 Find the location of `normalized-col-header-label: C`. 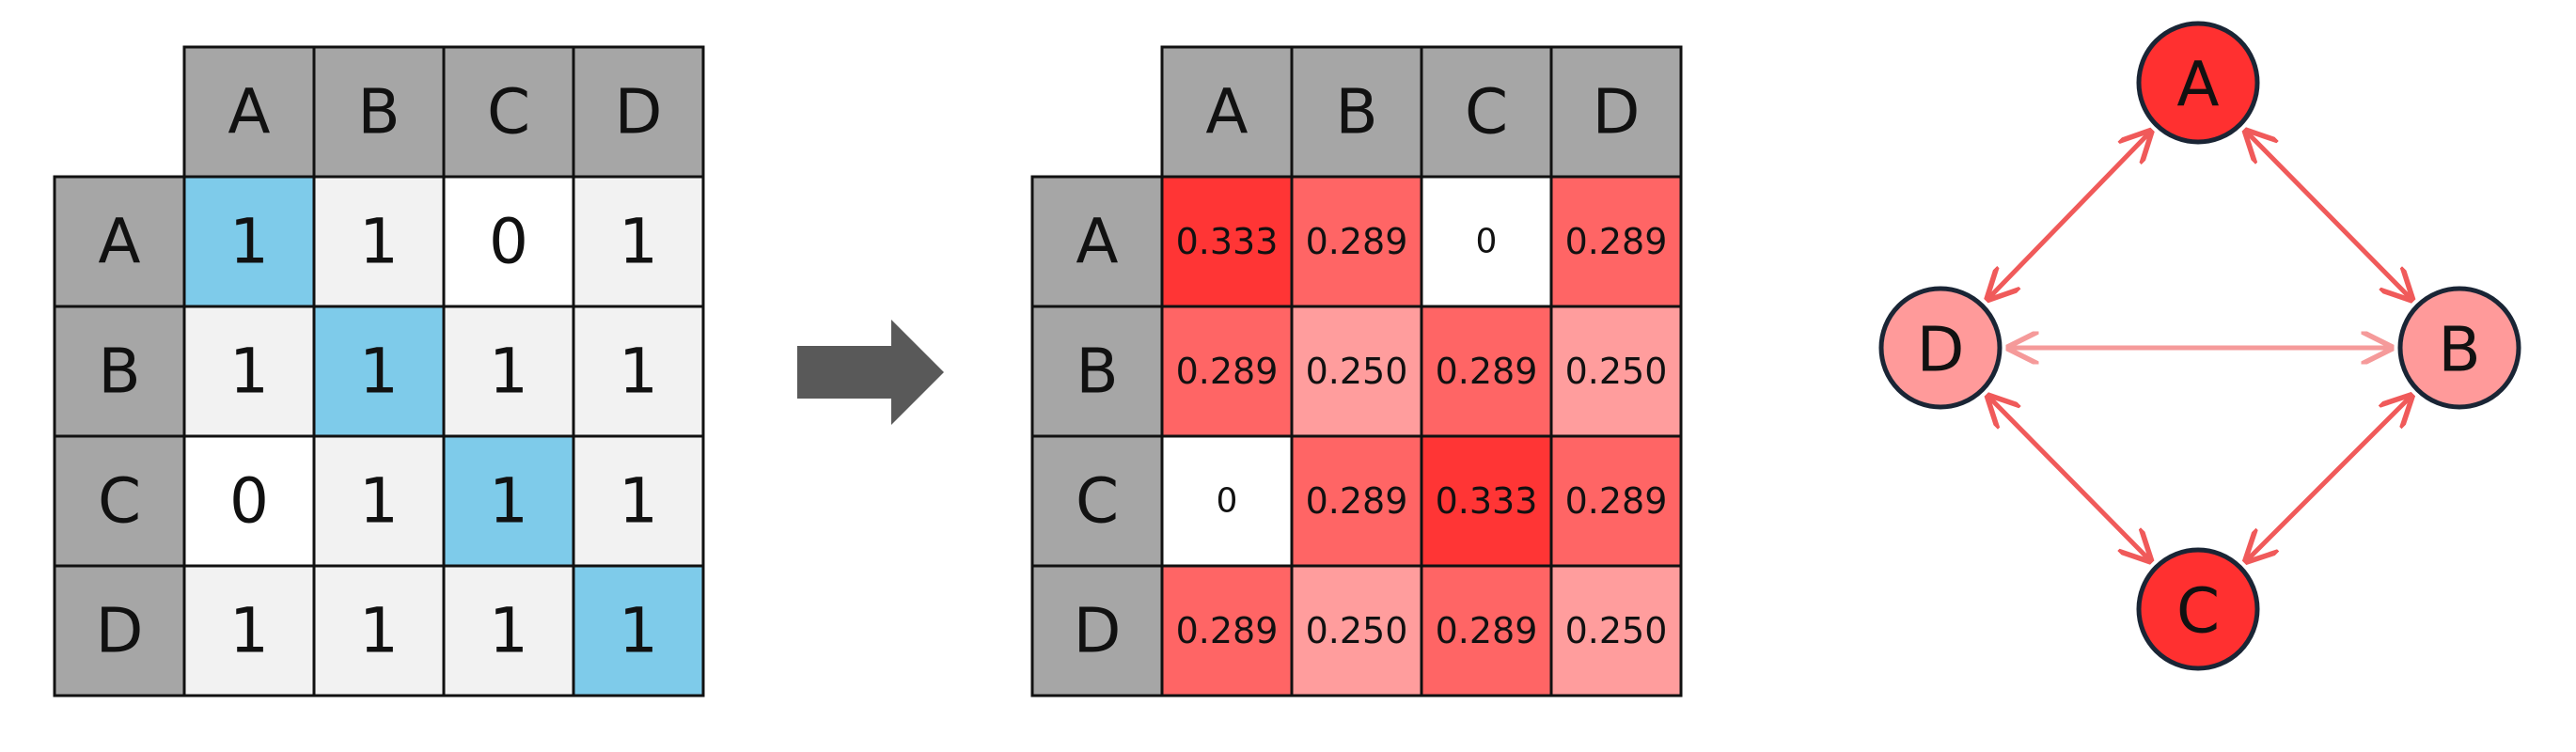

normalized-col-header-label: C is located at coordinates (1487, 112).